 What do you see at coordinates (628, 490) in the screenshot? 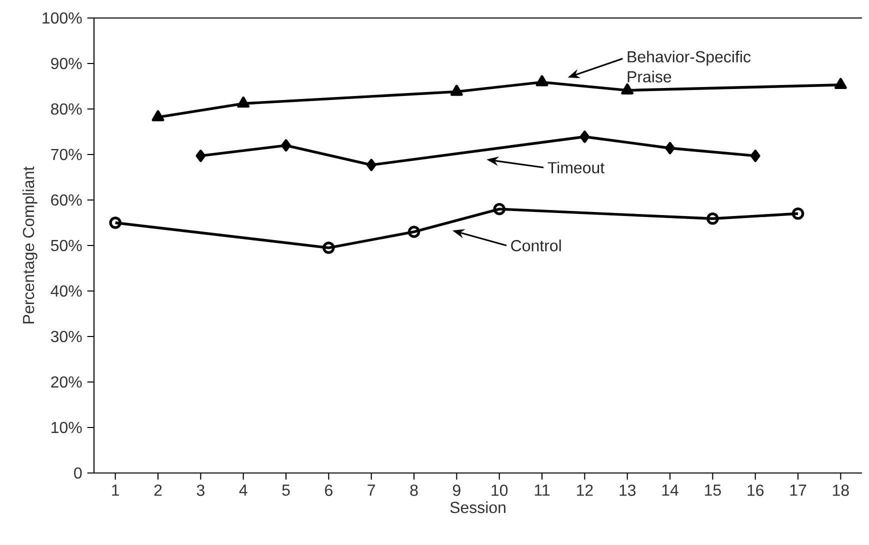
I see `x-tick-label: 13` at bounding box center [628, 490].